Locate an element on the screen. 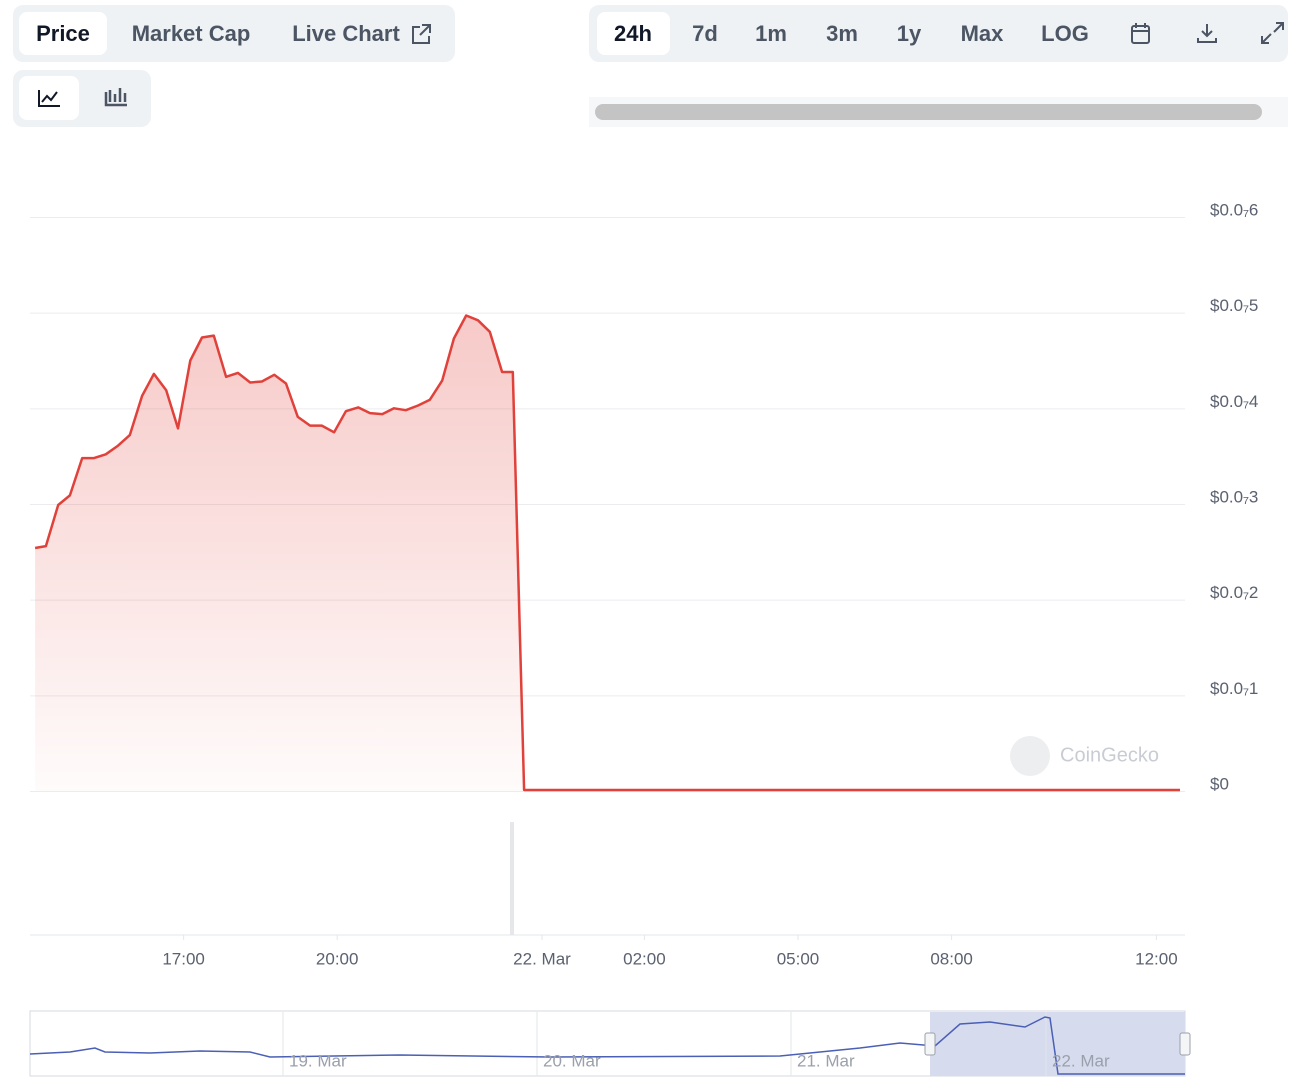 The image size is (1300, 1080). range-button: 1y is located at coordinates (909, 33).